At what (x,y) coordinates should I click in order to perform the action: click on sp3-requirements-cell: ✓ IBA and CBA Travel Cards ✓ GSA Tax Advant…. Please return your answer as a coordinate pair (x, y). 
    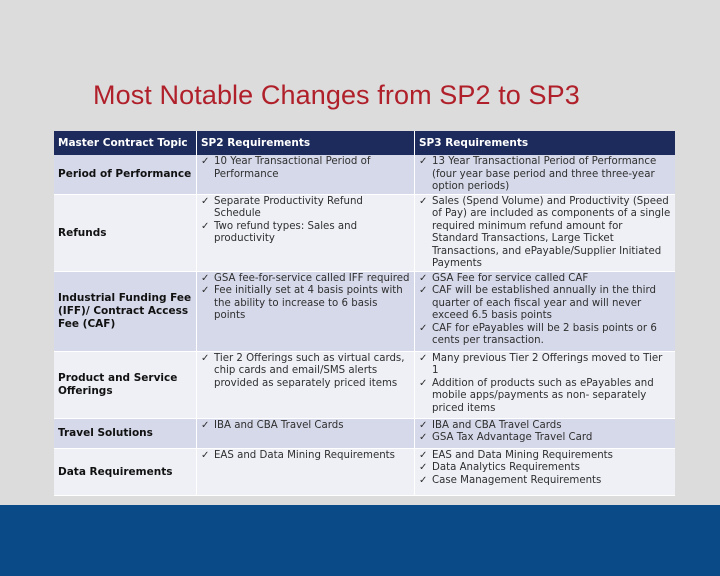
    Looking at the image, I should click on (545, 433).